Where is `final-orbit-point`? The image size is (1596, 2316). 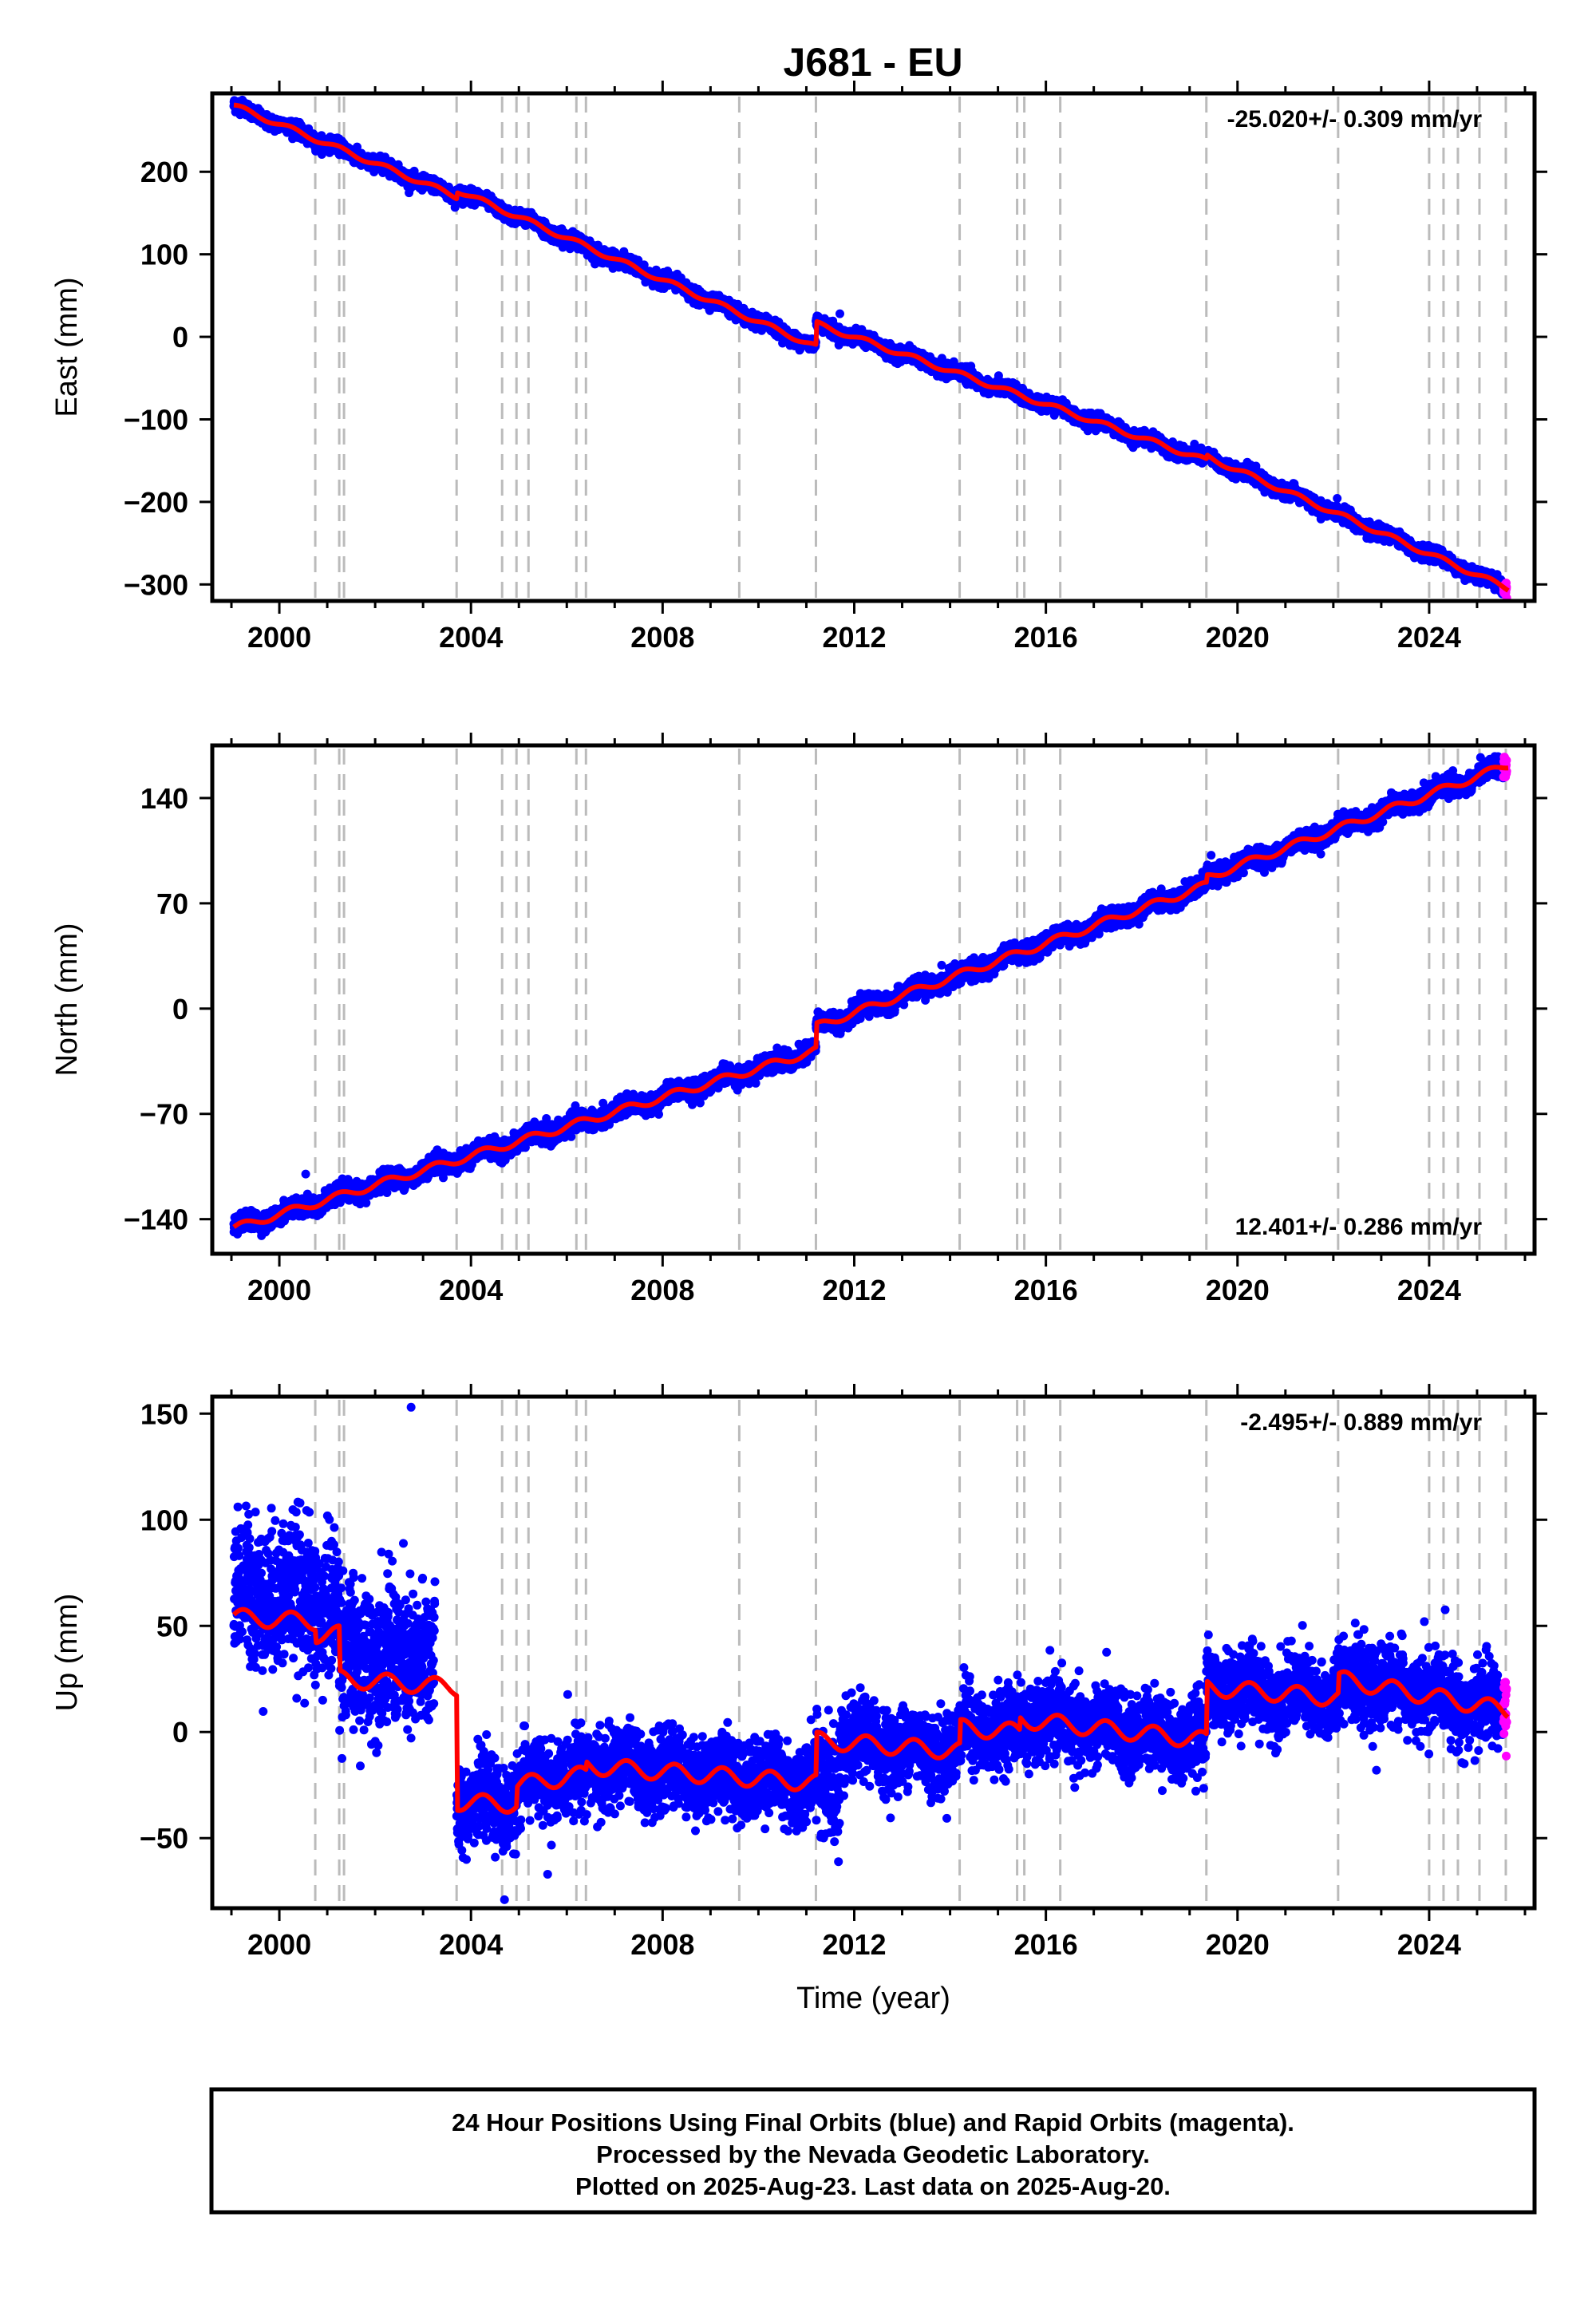 final-orbit-point is located at coordinates (357, 147).